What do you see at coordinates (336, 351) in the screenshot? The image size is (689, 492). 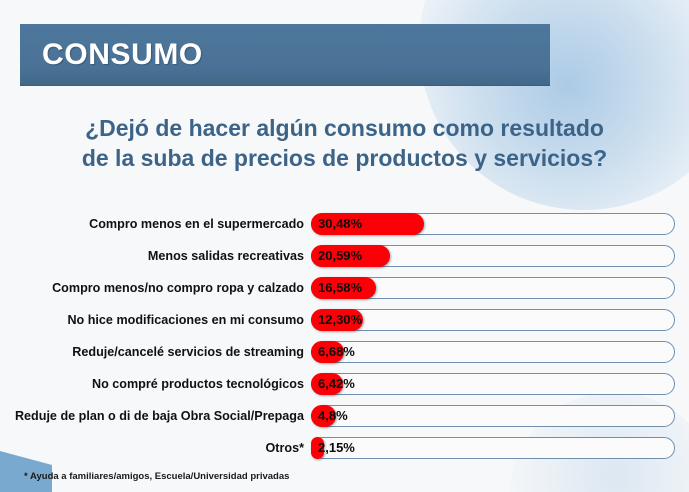 I see `bar-value-label: 6,68%` at bounding box center [336, 351].